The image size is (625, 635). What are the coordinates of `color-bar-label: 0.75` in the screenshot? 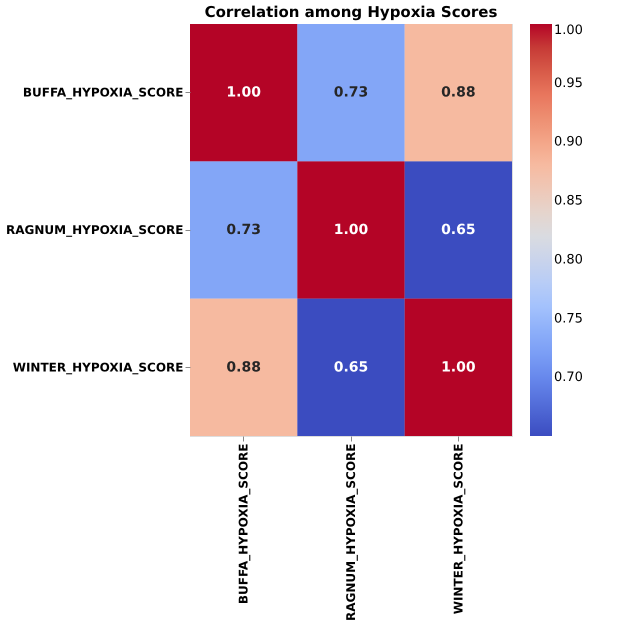 It's located at (568, 318).